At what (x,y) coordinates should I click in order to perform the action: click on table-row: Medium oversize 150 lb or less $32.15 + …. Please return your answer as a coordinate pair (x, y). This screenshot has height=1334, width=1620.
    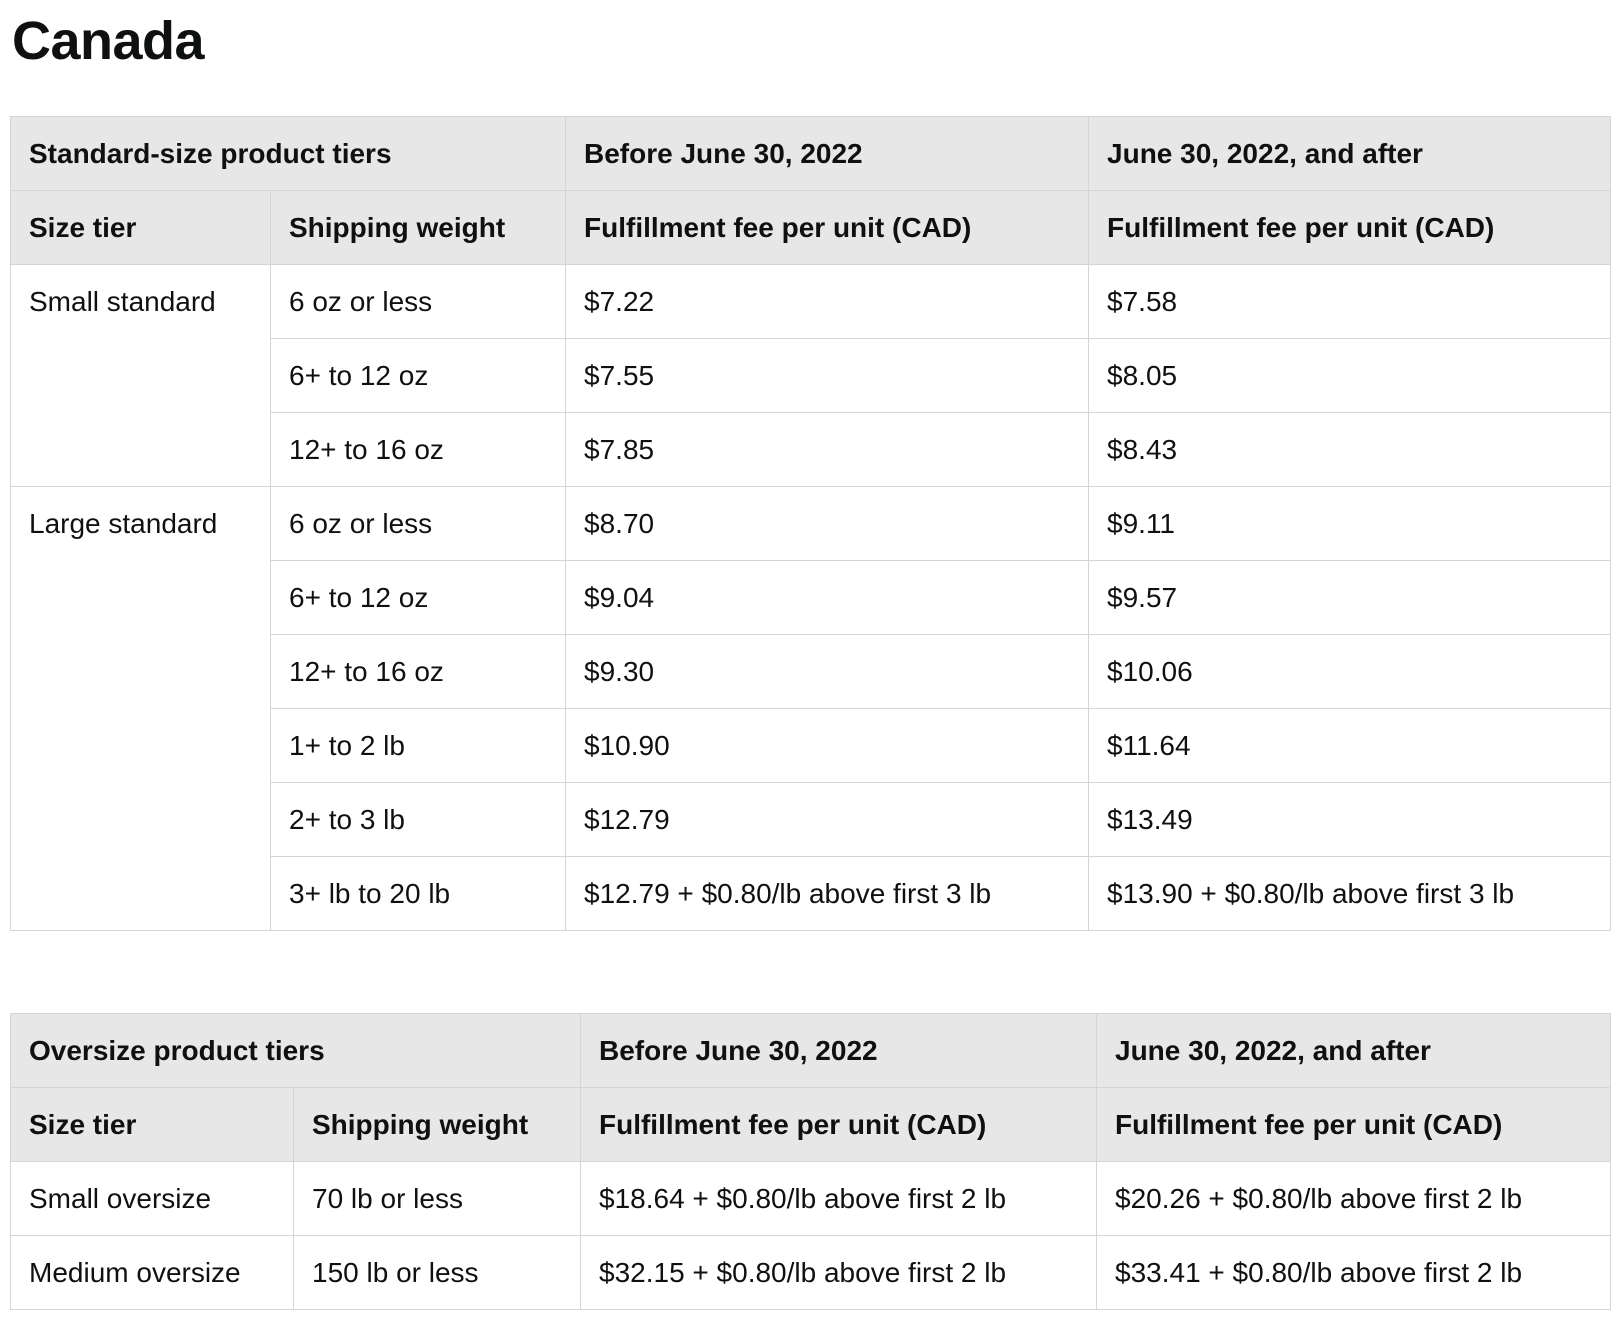
    Looking at the image, I should click on (810, 1272).